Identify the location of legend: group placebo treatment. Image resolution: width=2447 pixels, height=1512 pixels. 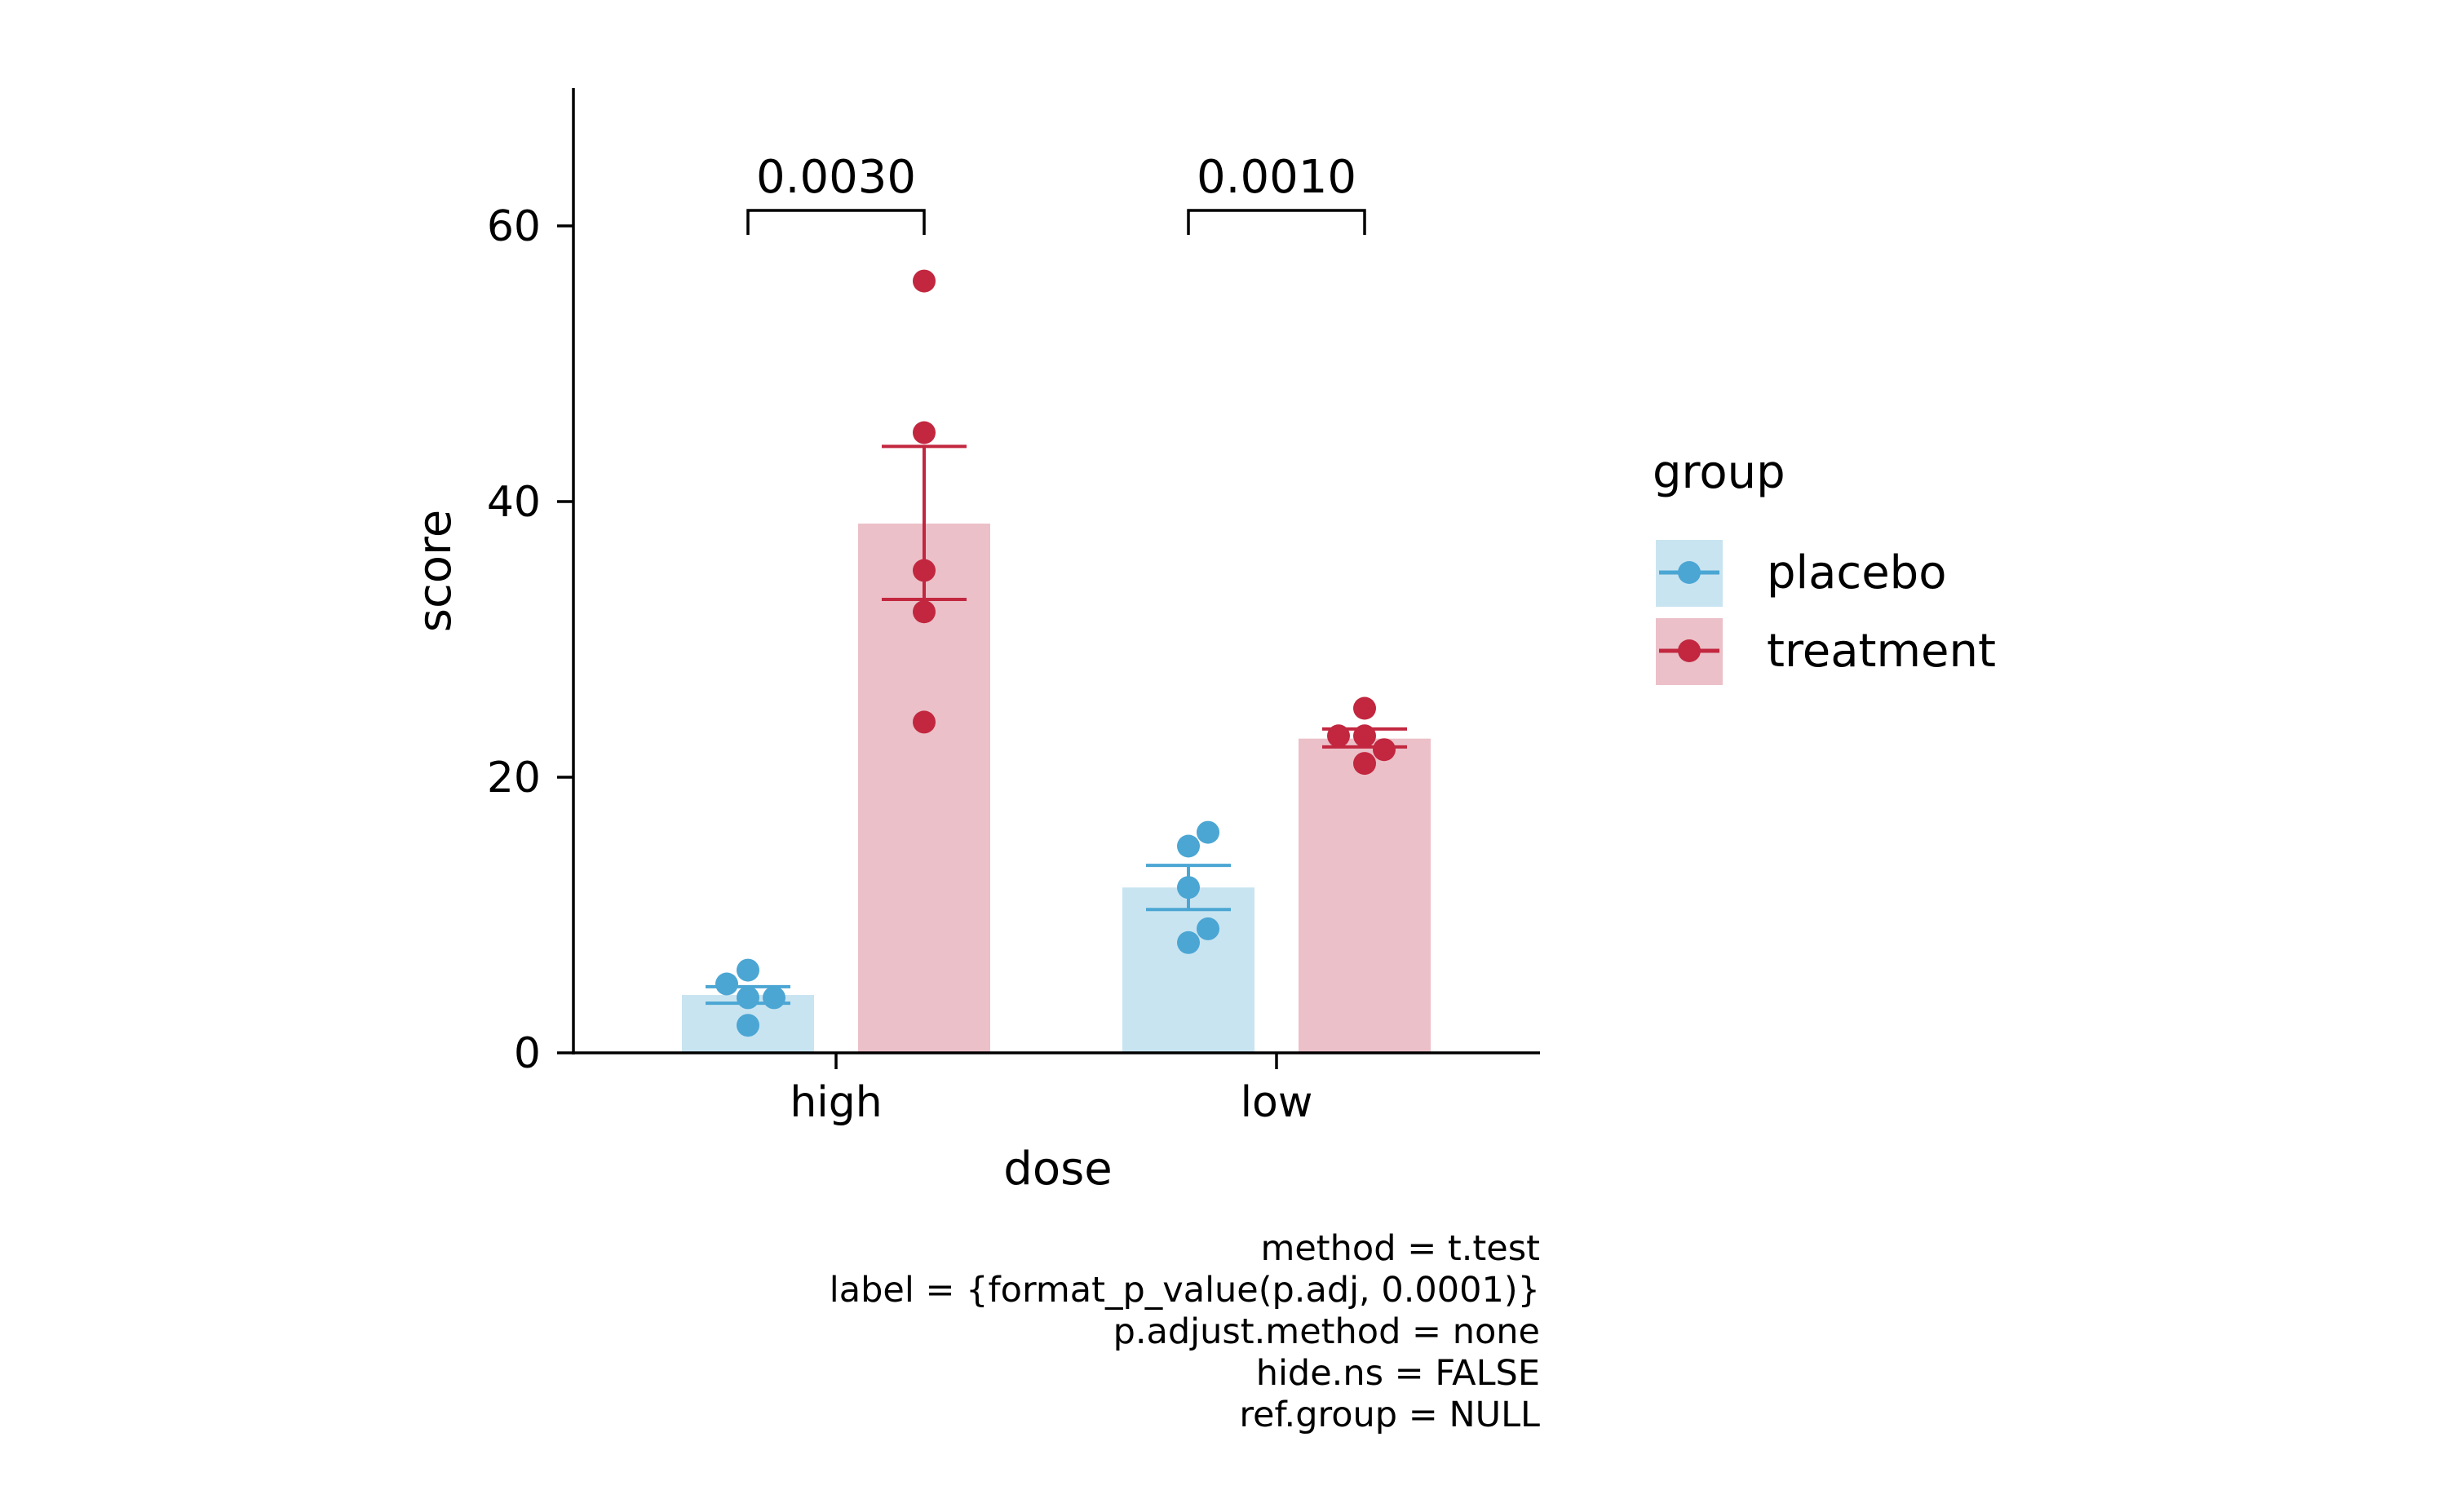
(1824, 565).